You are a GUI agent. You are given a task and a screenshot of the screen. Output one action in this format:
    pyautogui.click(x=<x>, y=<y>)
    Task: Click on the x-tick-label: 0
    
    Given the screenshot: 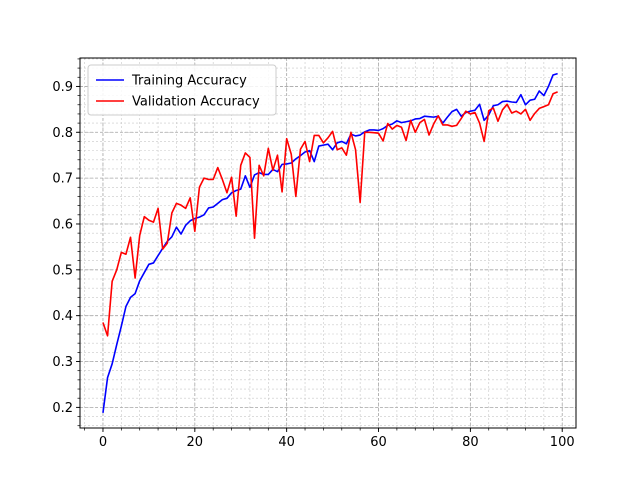 What is the action you would take?
    pyautogui.click(x=103, y=442)
    